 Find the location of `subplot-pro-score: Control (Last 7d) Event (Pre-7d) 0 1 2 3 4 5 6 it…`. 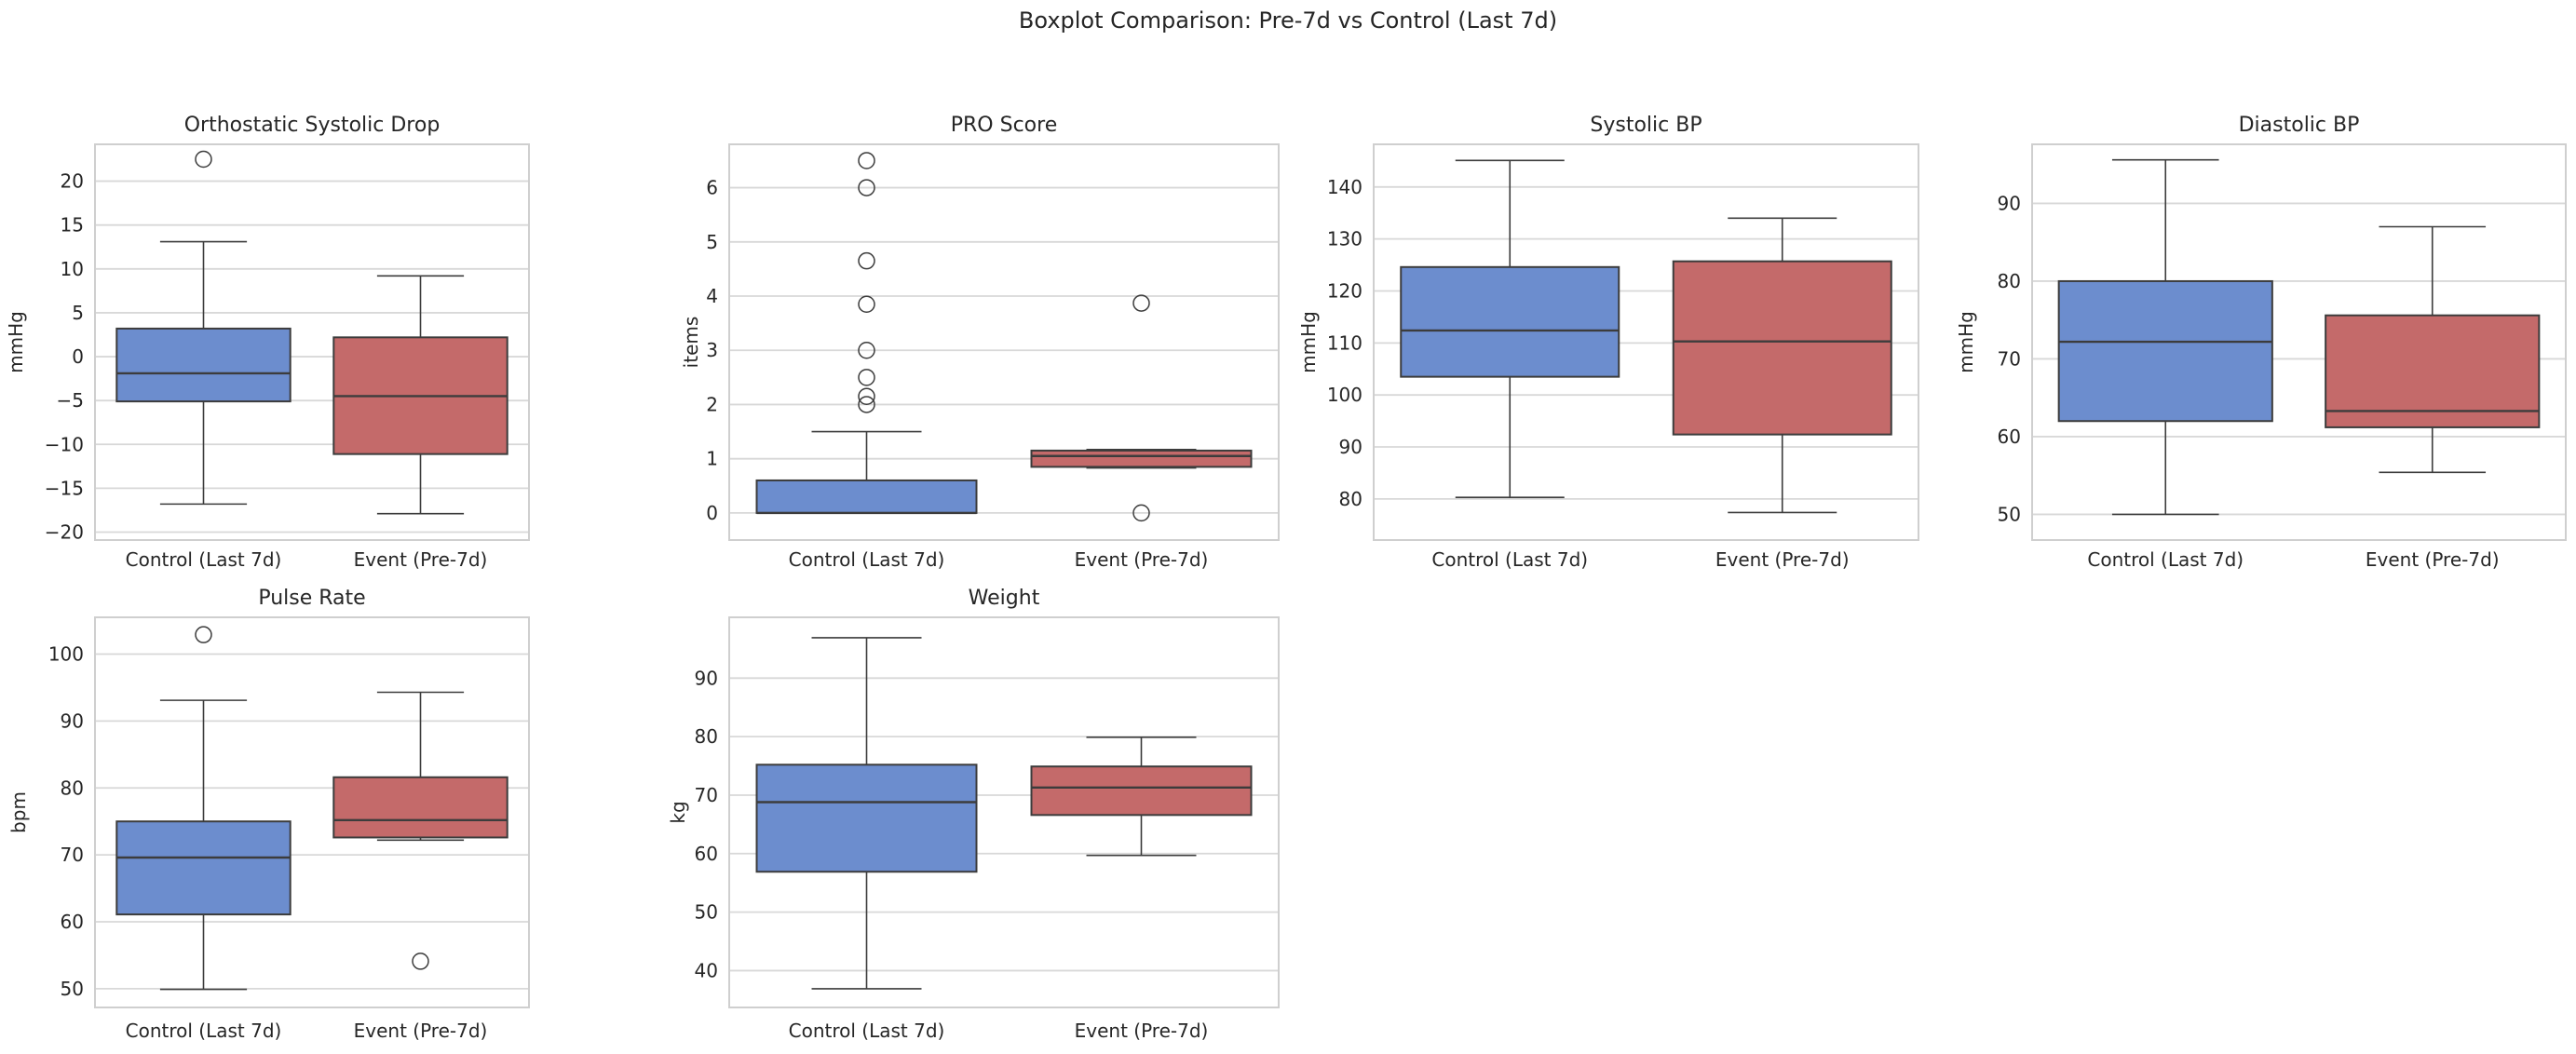

subplot-pro-score: Control (Last 7d) Event (Pre-7d) 0 1 2 3 4 5 6 it… is located at coordinates (980, 342).